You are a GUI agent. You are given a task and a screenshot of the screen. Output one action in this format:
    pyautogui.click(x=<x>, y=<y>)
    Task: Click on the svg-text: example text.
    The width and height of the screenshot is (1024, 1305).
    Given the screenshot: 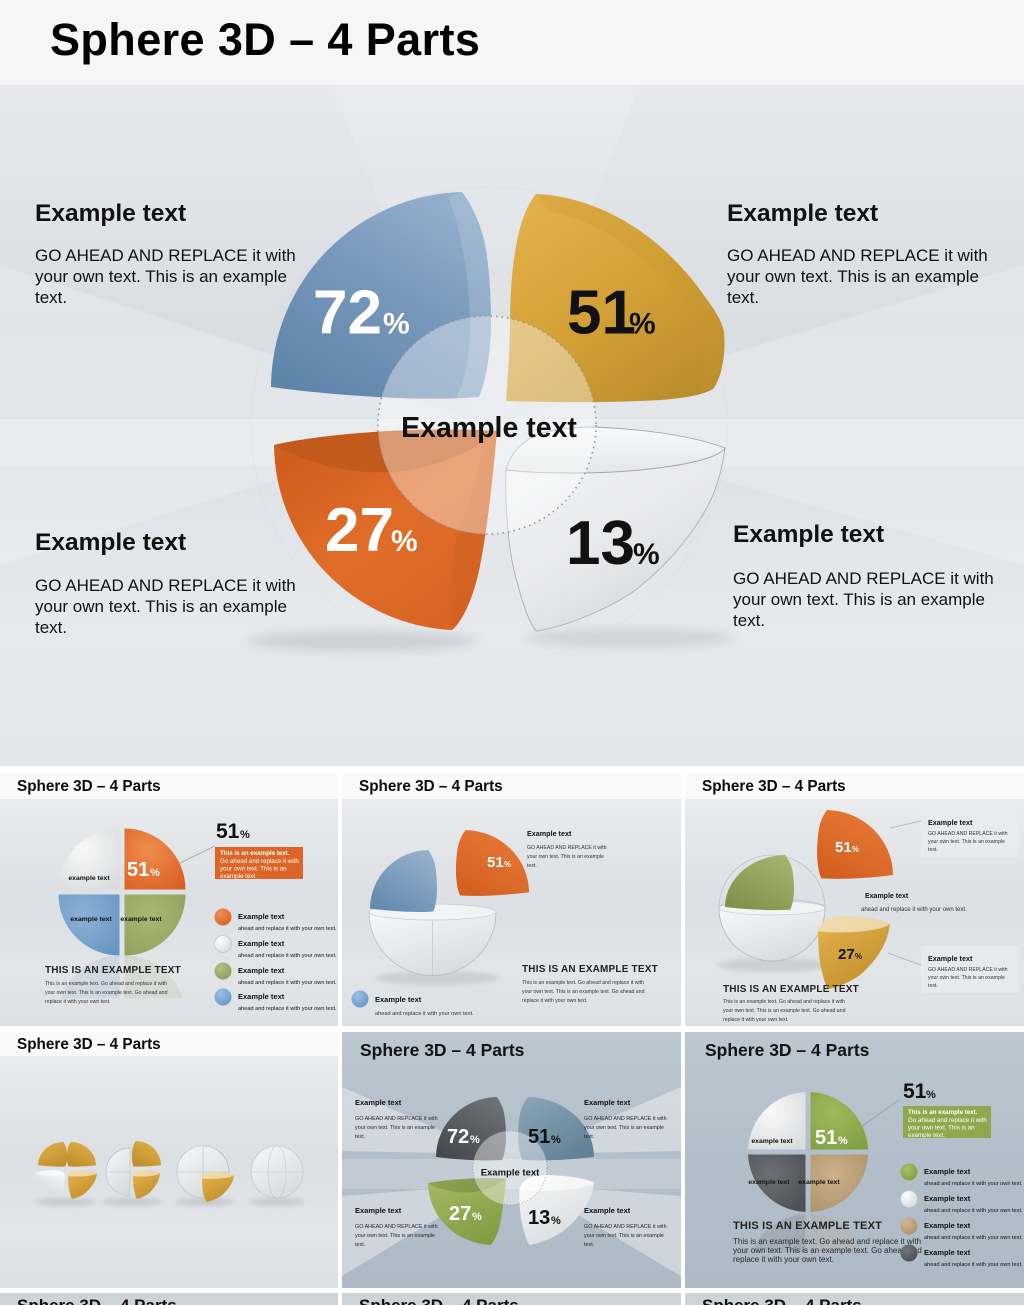 What is the action you would take?
    pyautogui.click(x=238, y=876)
    